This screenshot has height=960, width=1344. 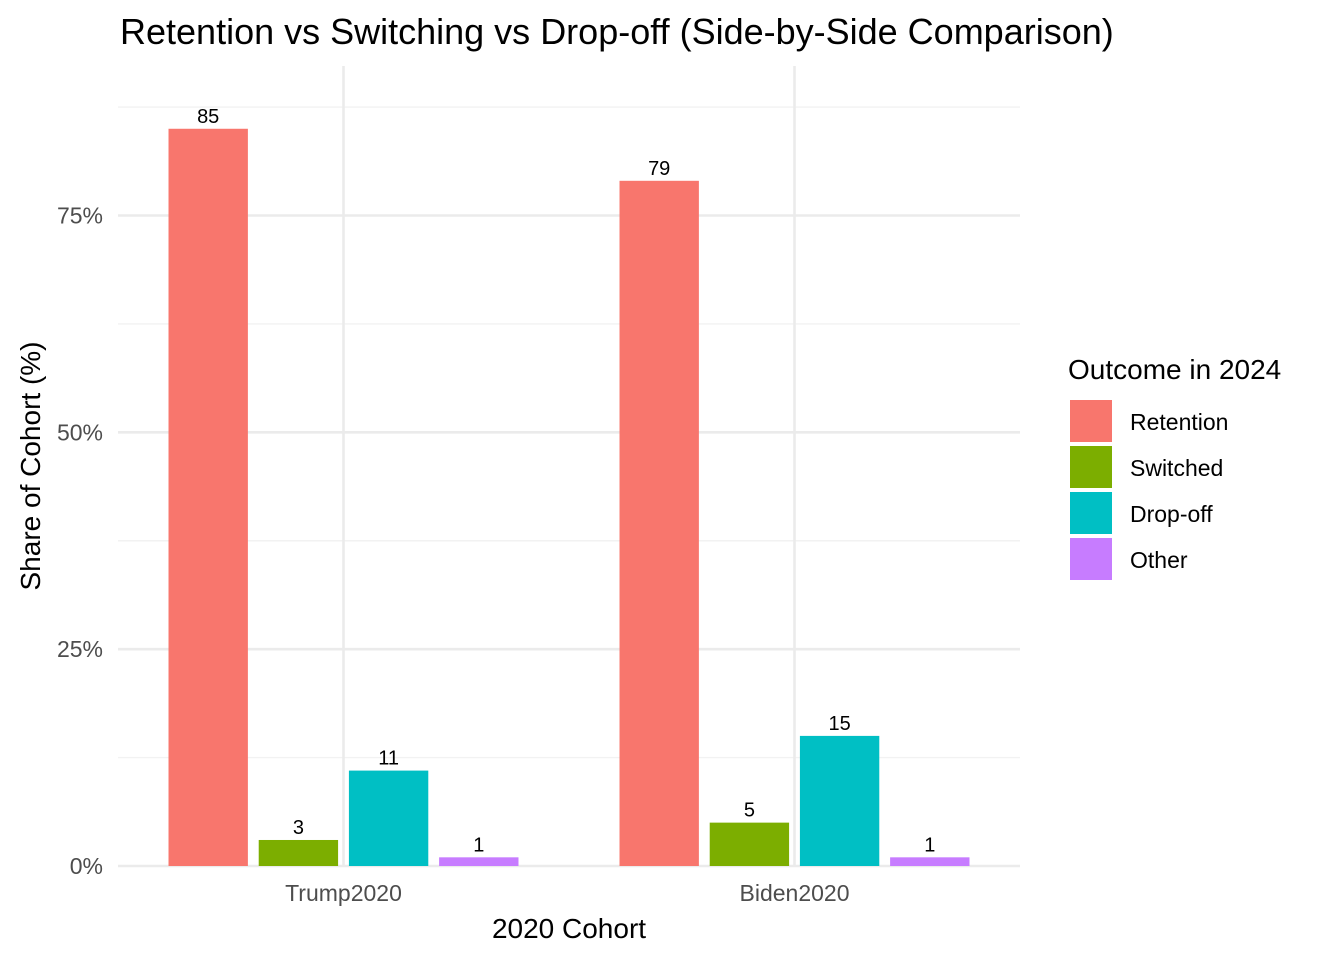 What do you see at coordinates (1091, 421) in the screenshot?
I see `legend-swatch-retention` at bounding box center [1091, 421].